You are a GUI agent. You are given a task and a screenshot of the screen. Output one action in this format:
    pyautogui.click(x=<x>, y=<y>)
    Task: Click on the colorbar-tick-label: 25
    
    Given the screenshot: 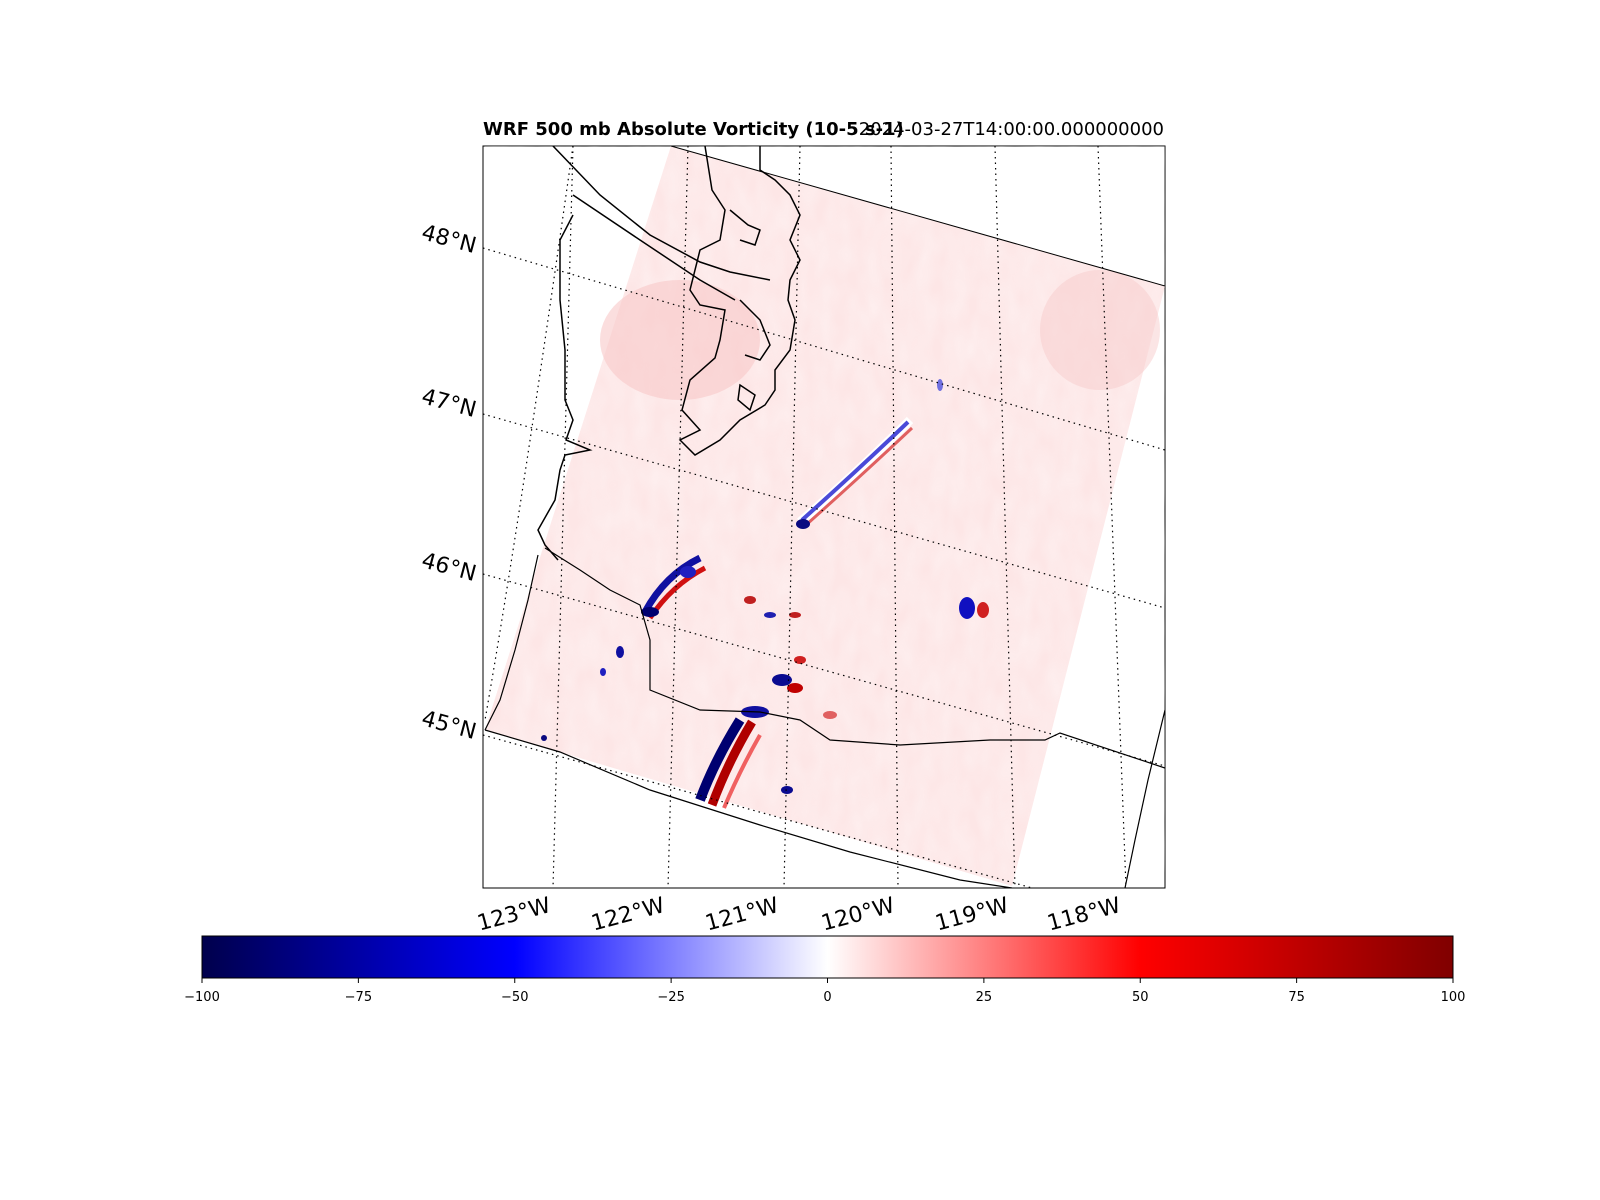 What is the action you would take?
    pyautogui.click(x=984, y=997)
    